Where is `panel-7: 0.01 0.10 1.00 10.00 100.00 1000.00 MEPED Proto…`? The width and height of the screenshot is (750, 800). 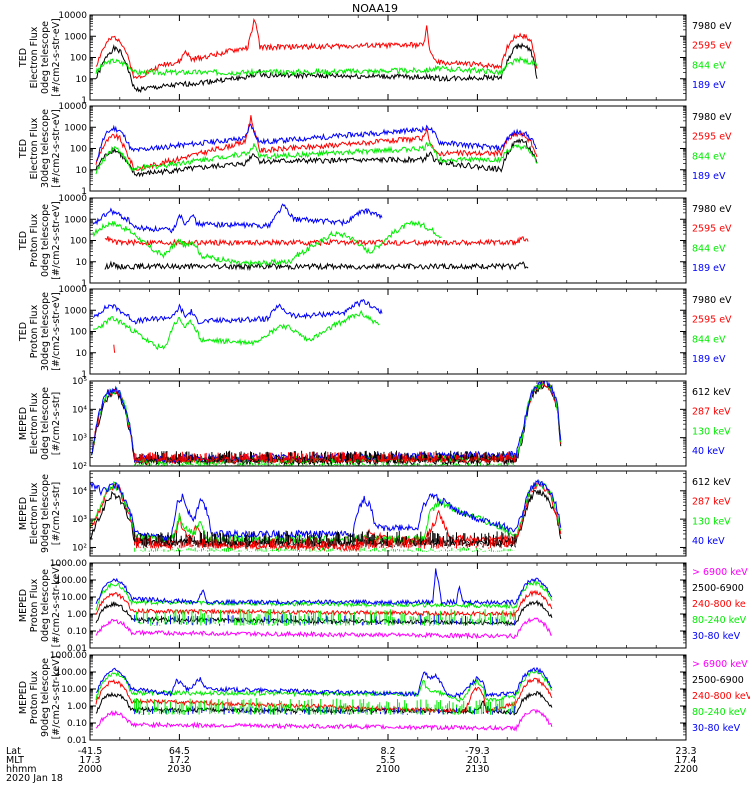 panel-7: 0.01 0.10 1.00 10.00 100.00 1000.00 MEPED Proto… is located at coordinates (383, 606).